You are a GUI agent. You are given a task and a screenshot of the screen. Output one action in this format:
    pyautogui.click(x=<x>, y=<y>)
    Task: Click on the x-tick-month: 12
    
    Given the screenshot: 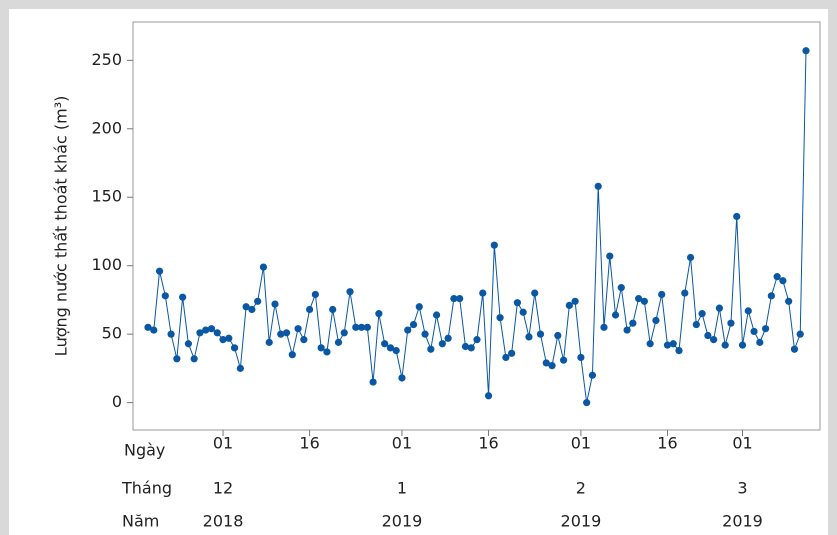 What is the action you would take?
    pyautogui.click(x=223, y=488)
    